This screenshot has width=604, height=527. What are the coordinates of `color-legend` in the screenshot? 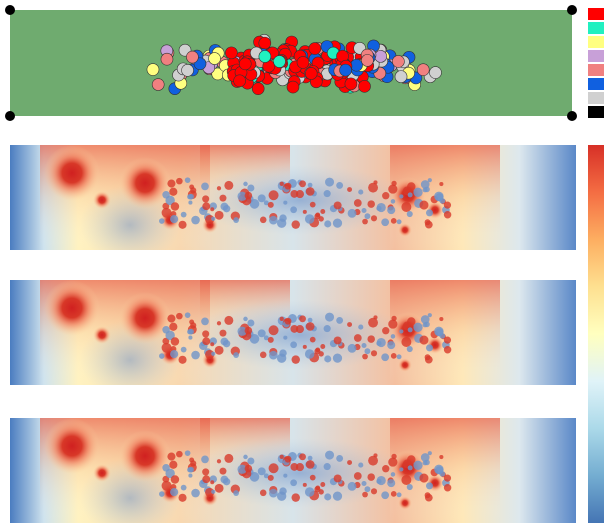 It's located at (596, 63).